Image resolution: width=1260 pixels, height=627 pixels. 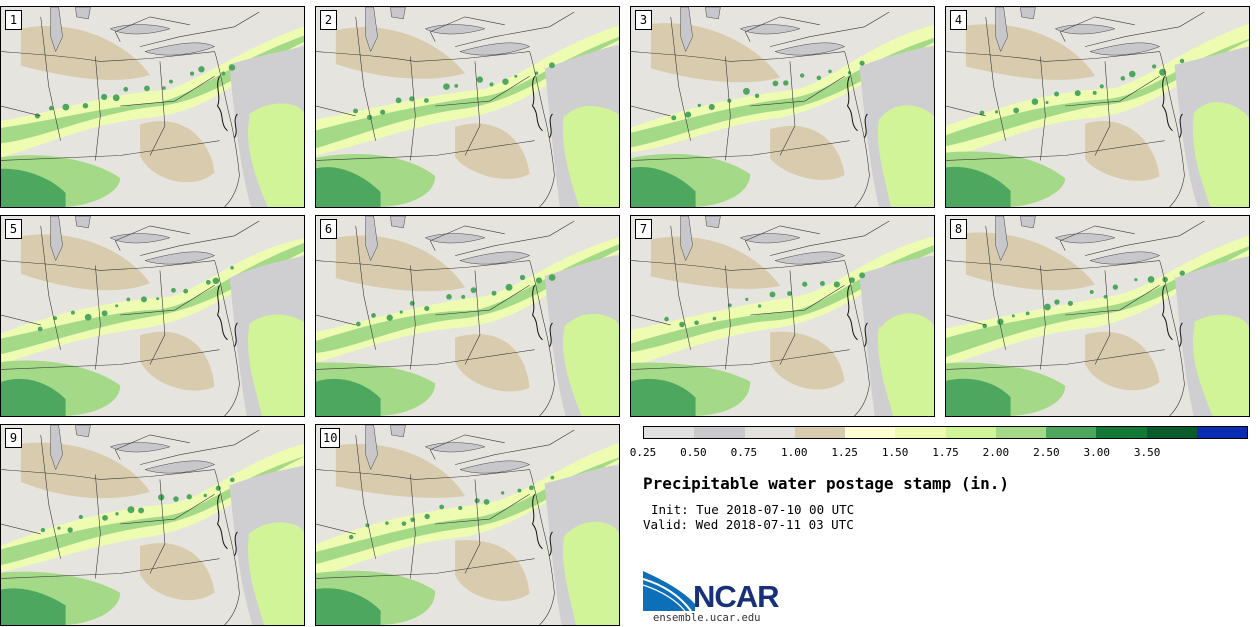 I want to click on ensemble-member-stamp: 7, so click(x=782, y=316).